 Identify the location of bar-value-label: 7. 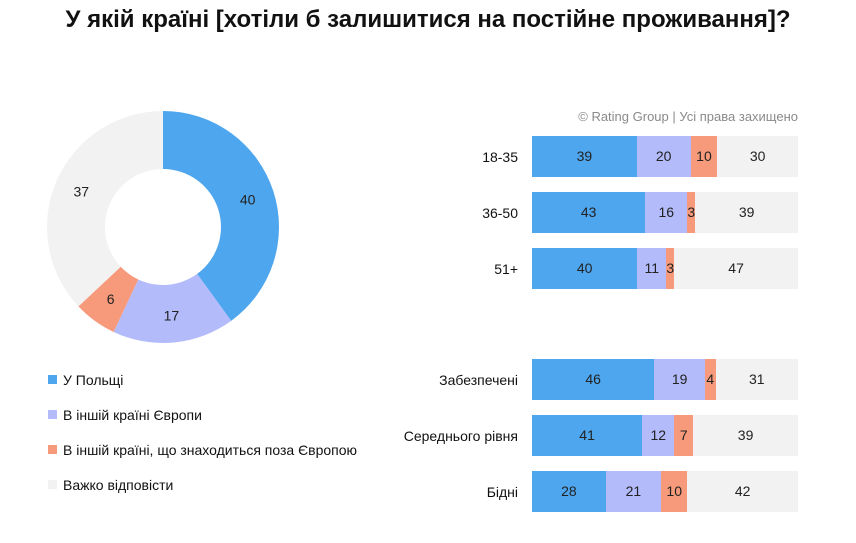
(683, 435).